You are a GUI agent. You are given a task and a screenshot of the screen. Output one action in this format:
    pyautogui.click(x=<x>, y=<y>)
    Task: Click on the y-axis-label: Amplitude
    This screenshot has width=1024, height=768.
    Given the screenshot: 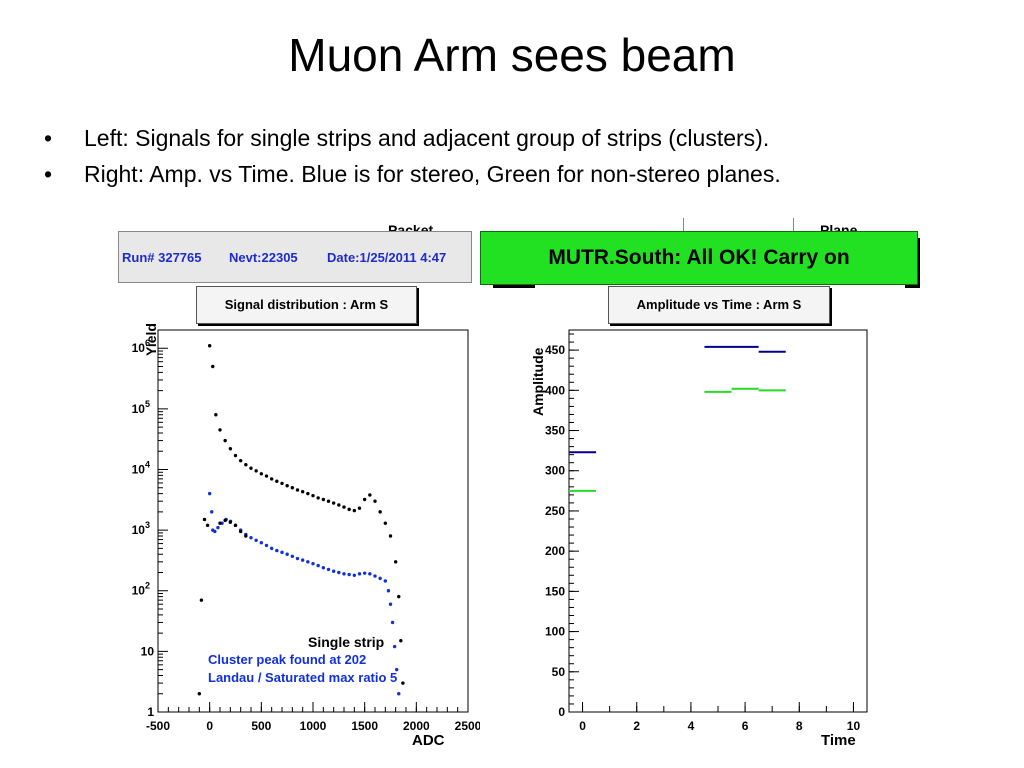 What is the action you would take?
    pyautogui.click(x=538, y=381)
    